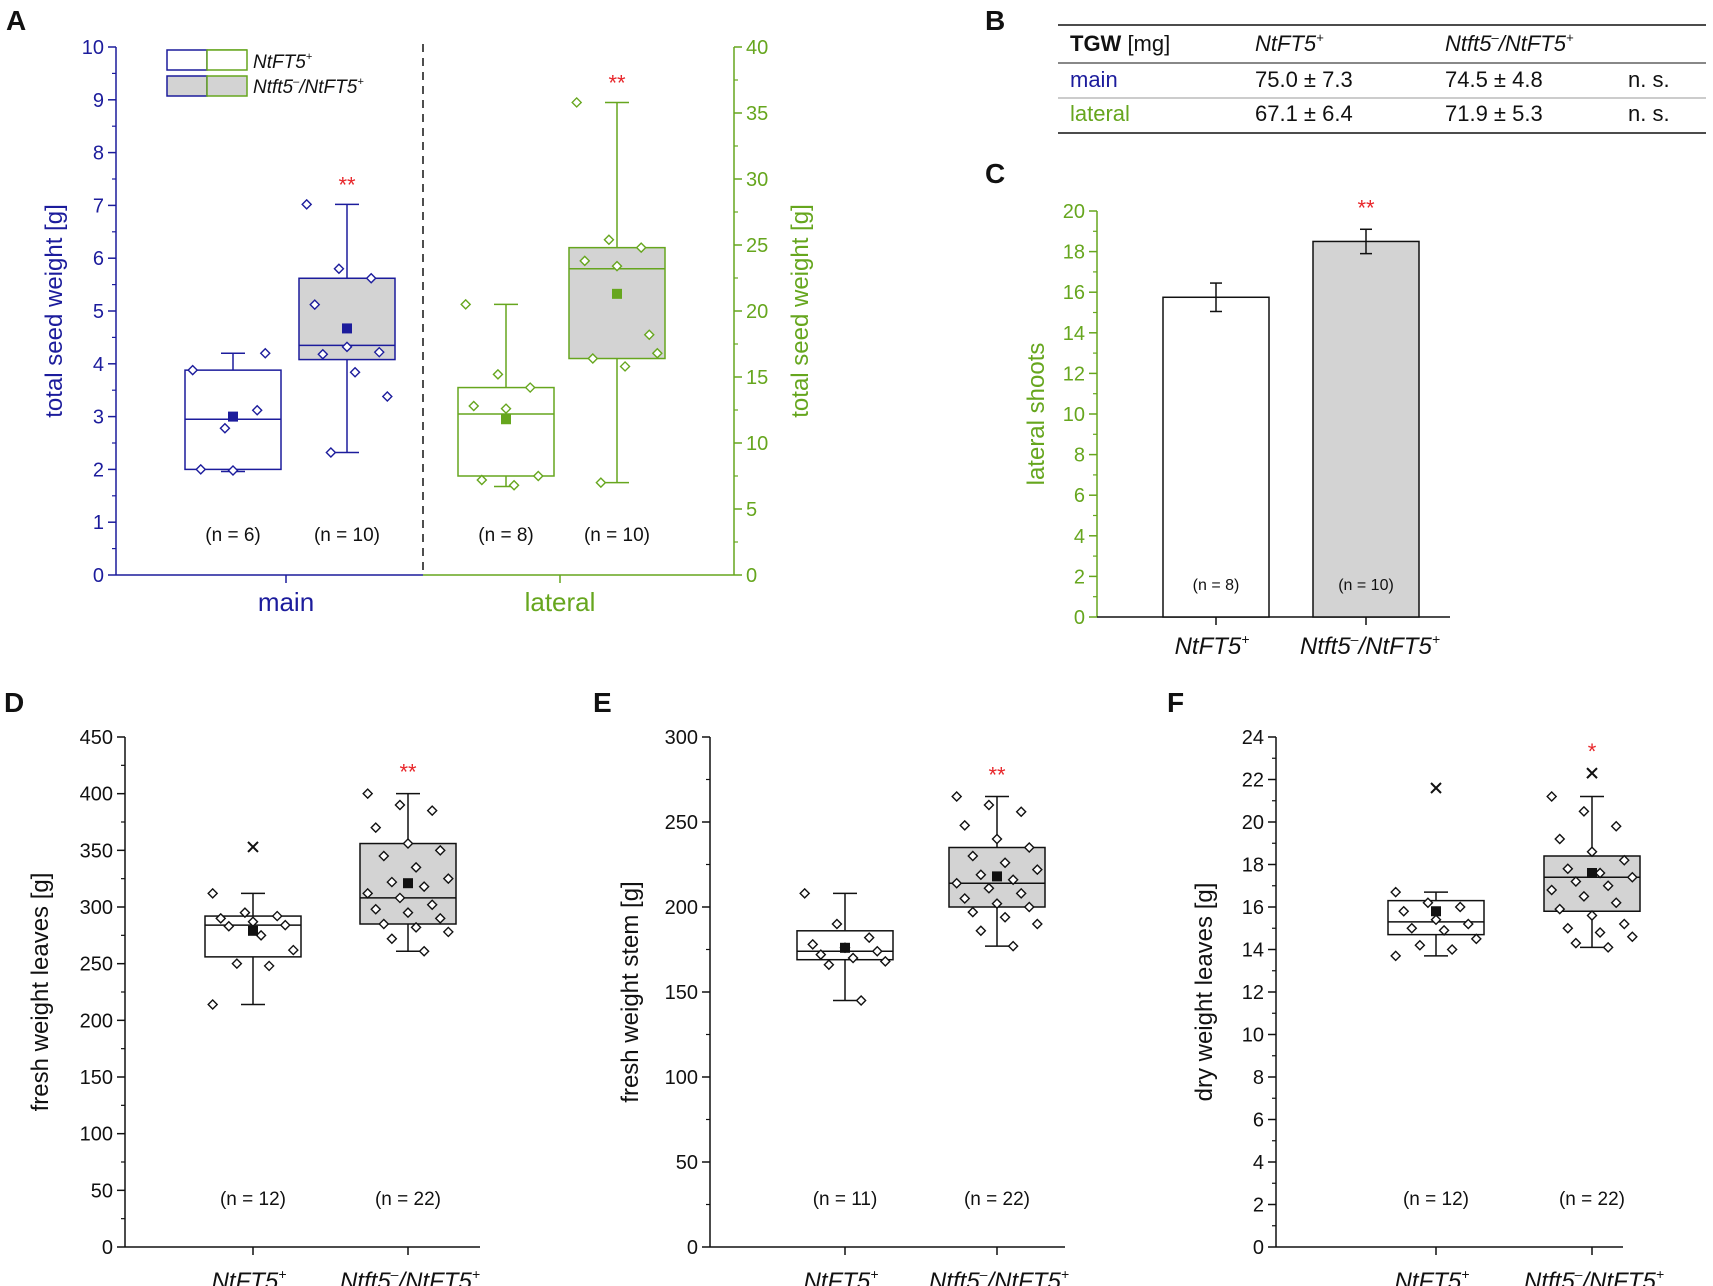  I want to click on panel-c-y-tick-label: 0, so click(1079, 618).